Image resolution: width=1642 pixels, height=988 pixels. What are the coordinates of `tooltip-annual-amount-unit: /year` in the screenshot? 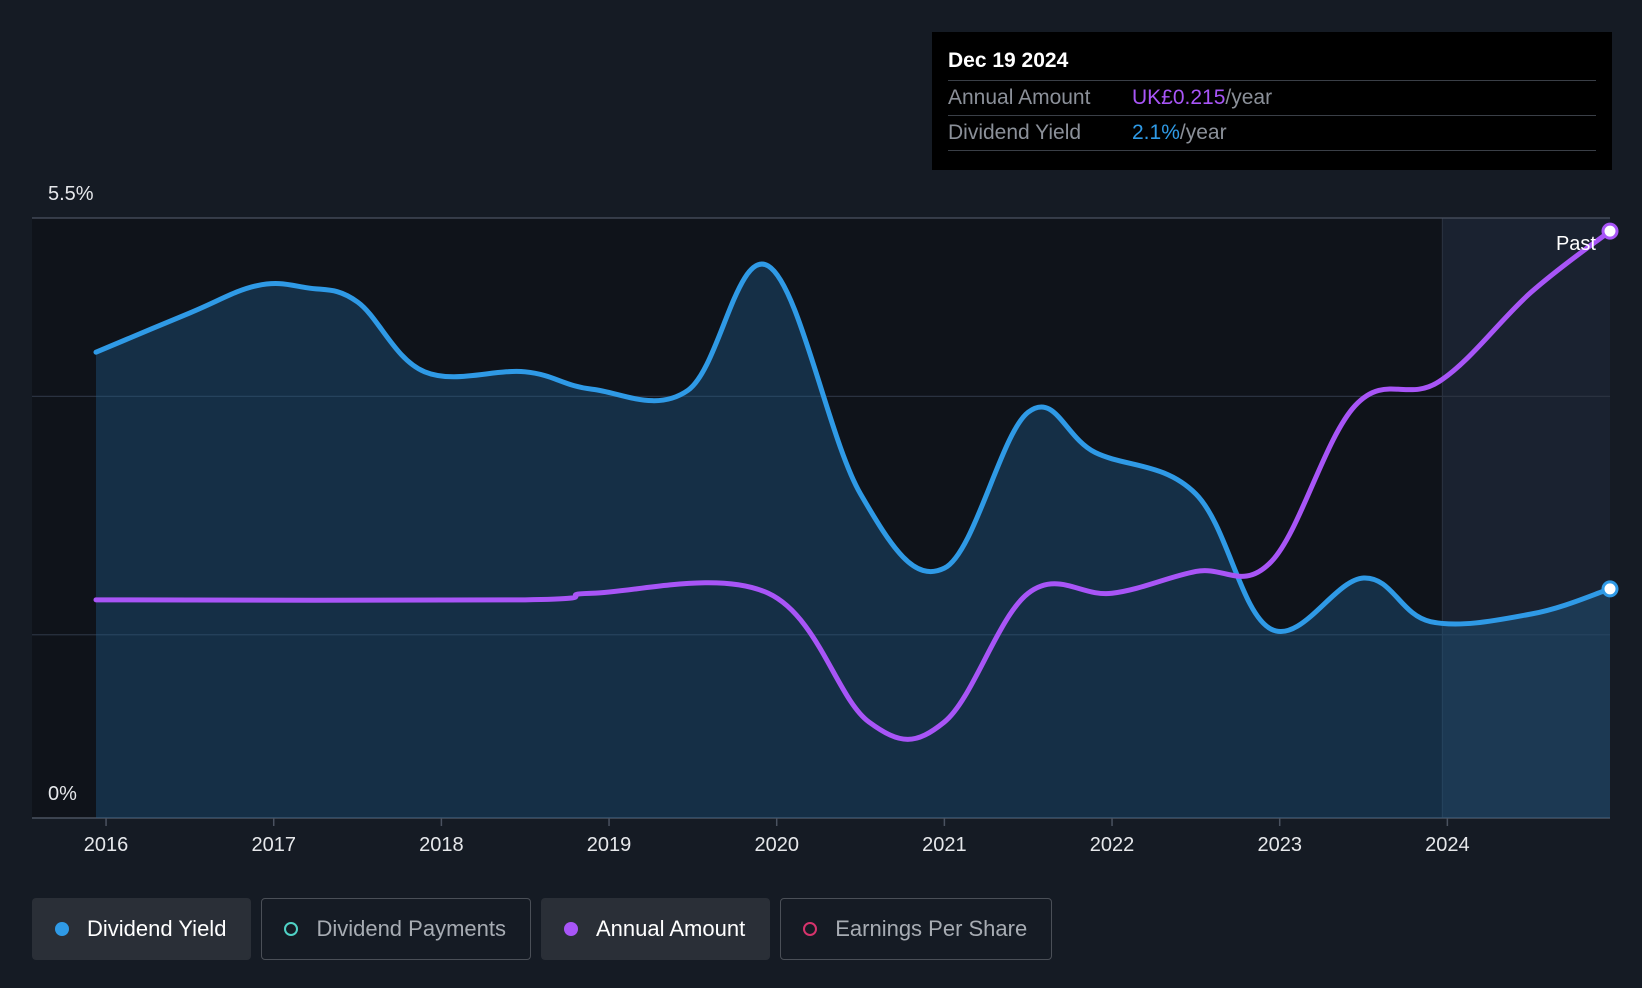 It's located at (1249, 97).